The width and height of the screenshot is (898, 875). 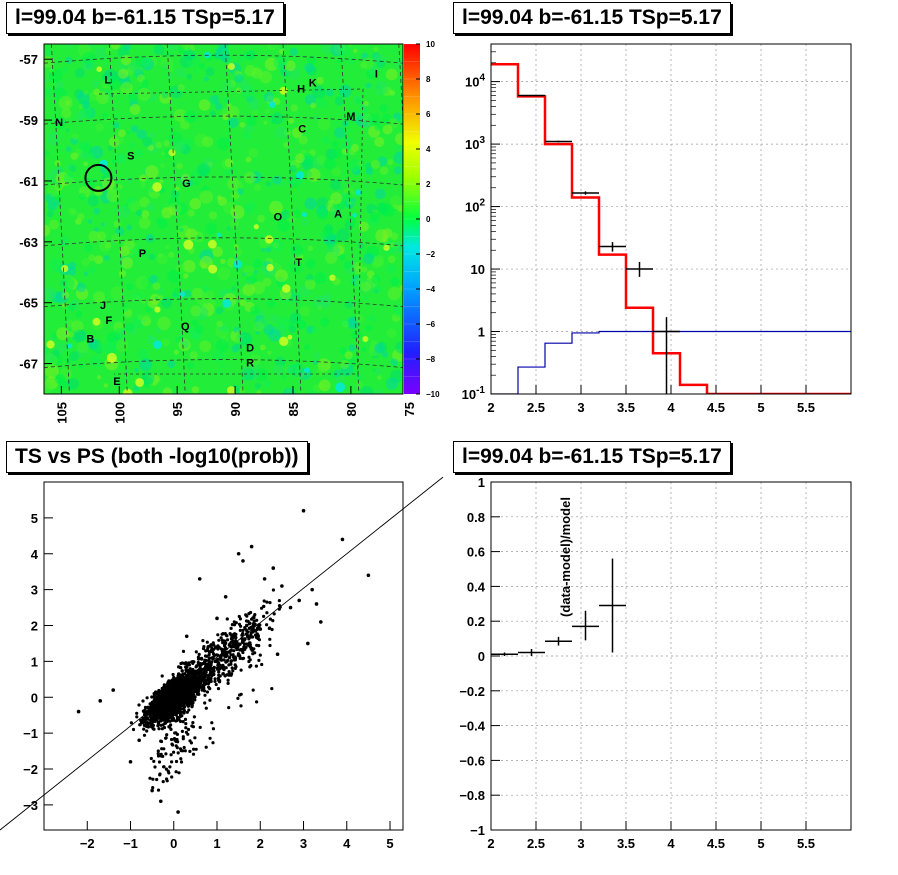 I want to click on residual-y-tick-label: −0.2, so click(x=472, y=691).